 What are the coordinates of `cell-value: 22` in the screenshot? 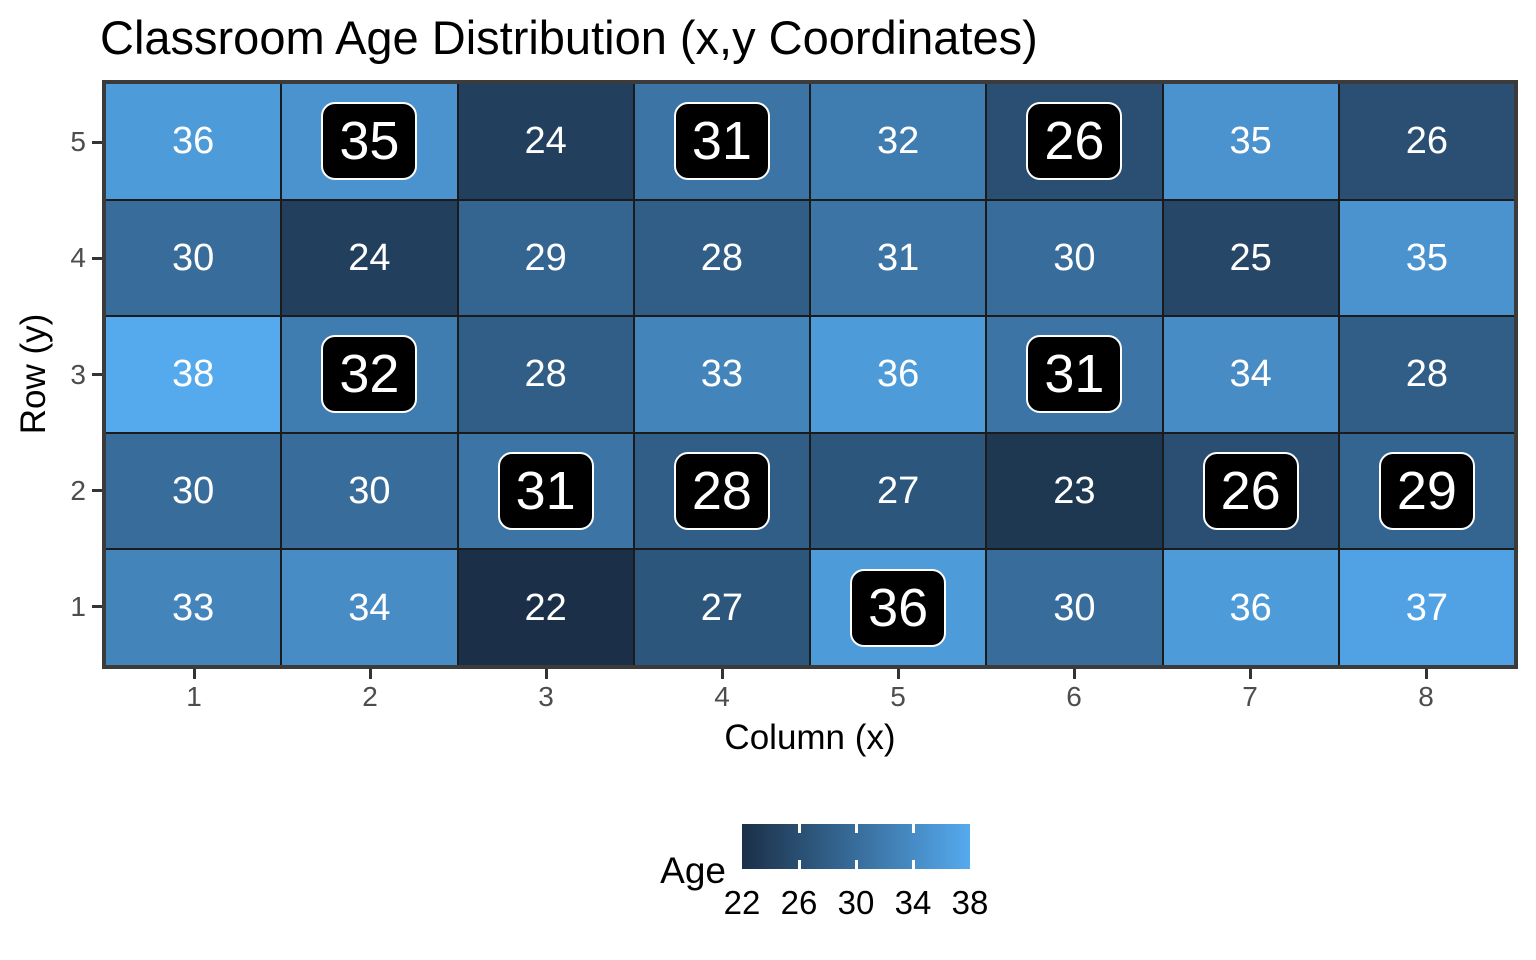 It's located at (545, 607).